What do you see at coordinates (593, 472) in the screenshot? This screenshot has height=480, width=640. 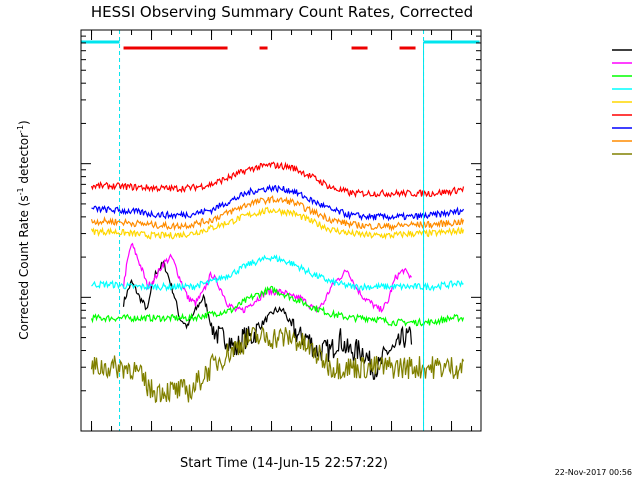 I see `footer-timestamp: 22-Nov-2017 00:56` at bounding box center [593, 472].